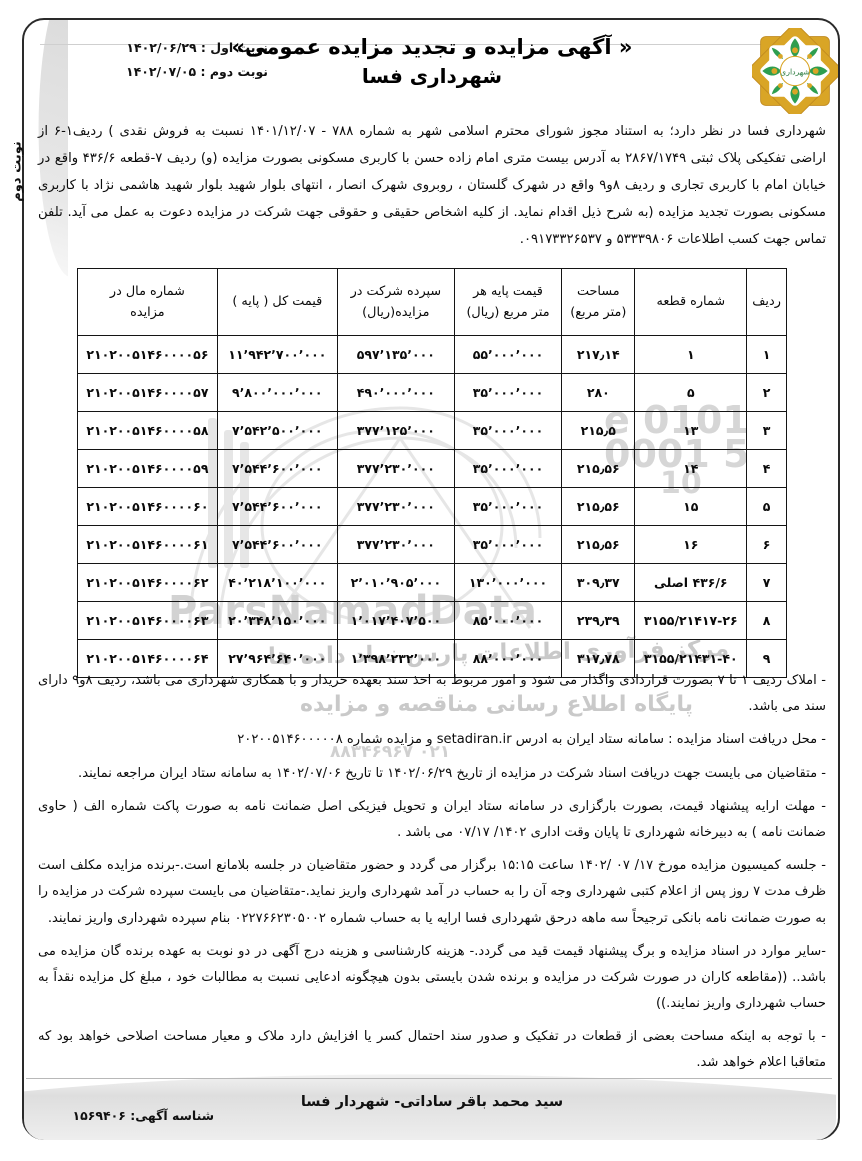 The height and width of the screenshot is (1161, 862). What do you see at coordinates (766, 582) in the screenshot?
I see `cell-row-no: ۷` at bounding box center [766, 582].